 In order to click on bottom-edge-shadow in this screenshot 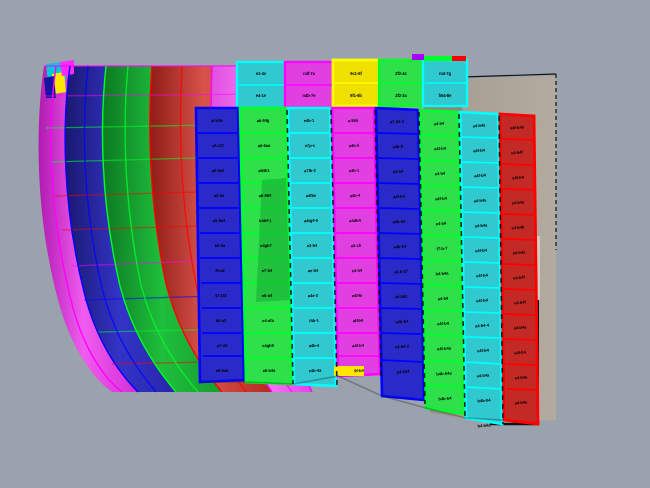, I will do `click(352, 398)`.